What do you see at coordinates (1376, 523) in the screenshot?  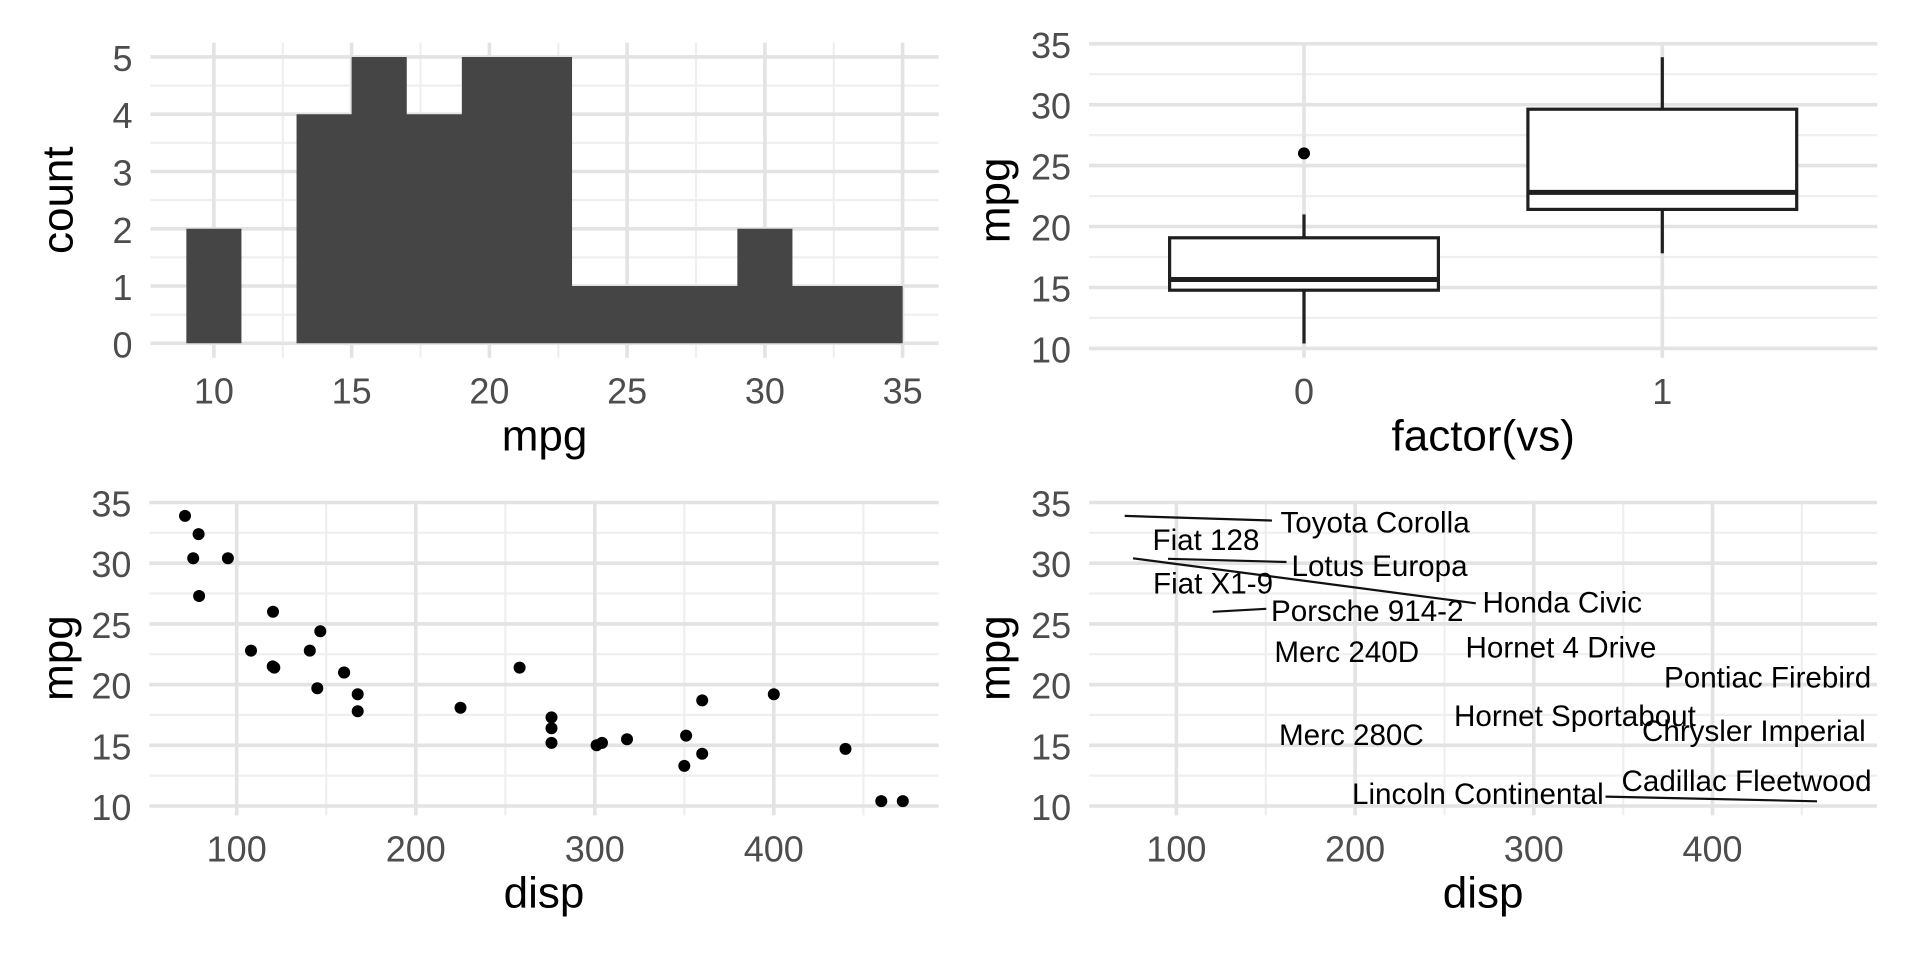 I see `svg-text: Toyota Corolla` at bounding box center [1376, 523].